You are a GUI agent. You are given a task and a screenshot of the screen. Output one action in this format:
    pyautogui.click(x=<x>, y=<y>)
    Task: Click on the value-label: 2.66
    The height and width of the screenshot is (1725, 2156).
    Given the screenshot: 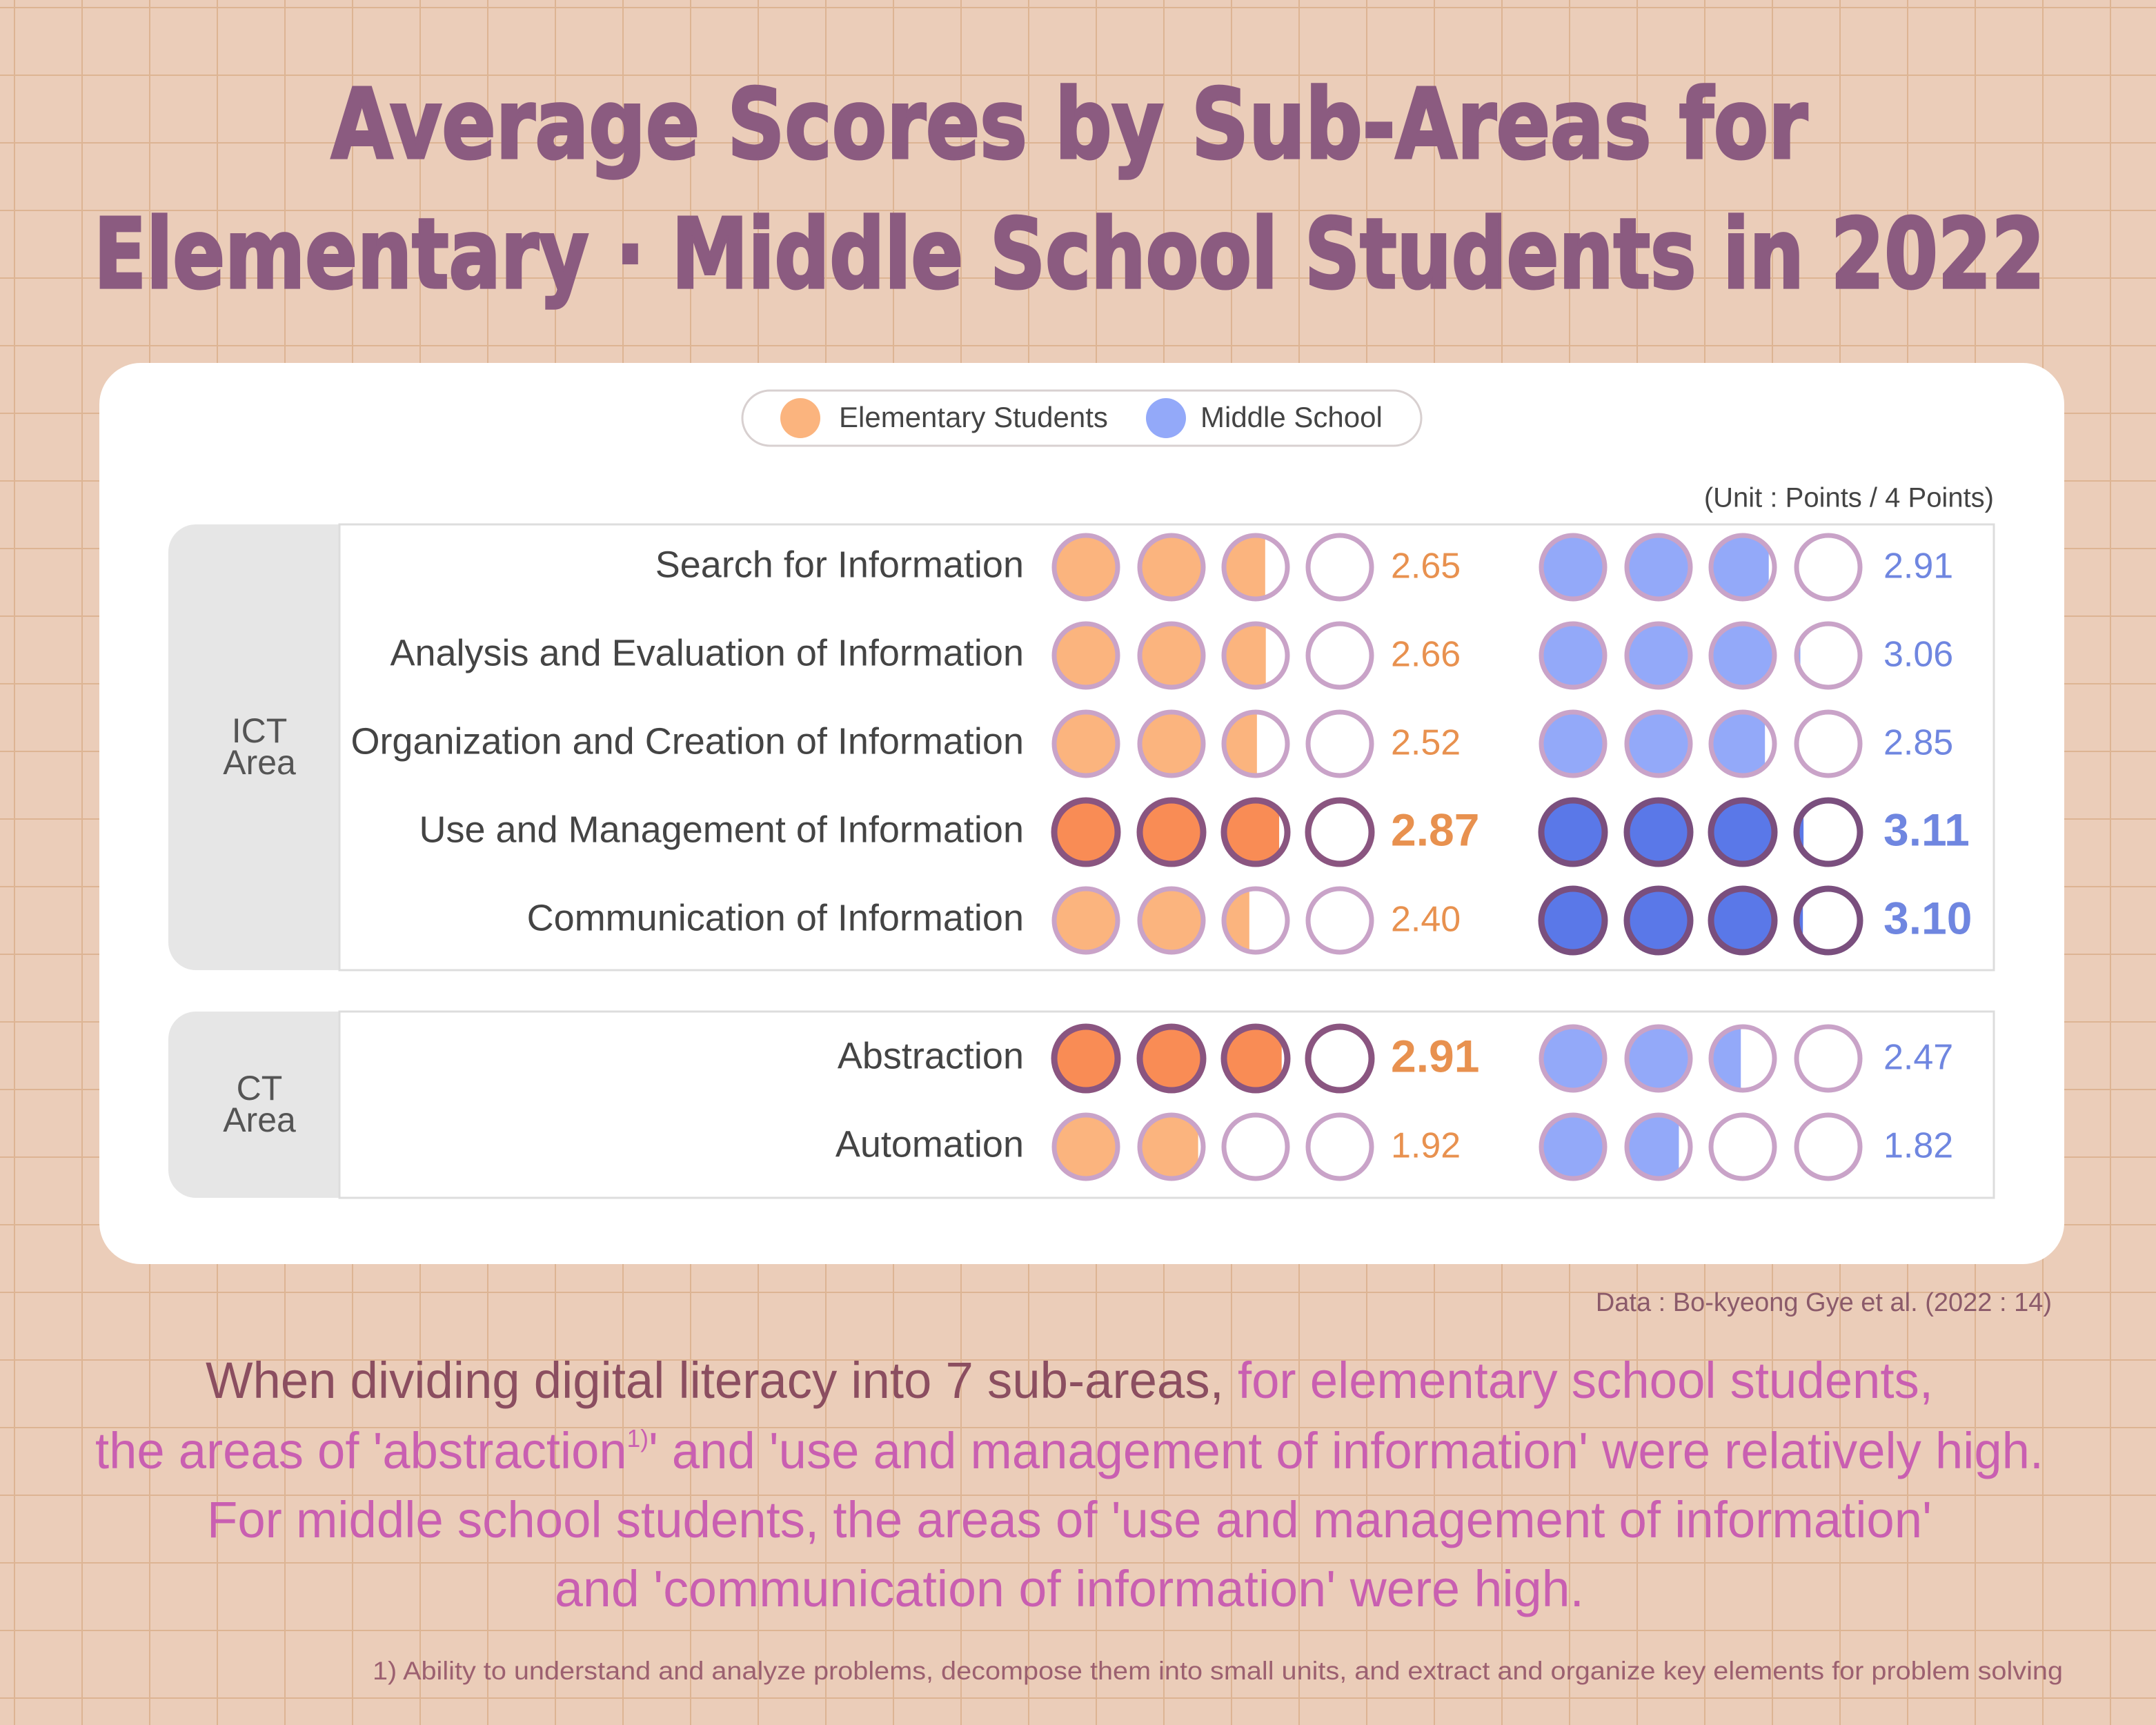 What is the action you would take?
    pyautogui.click(x=1426, y=655)
    